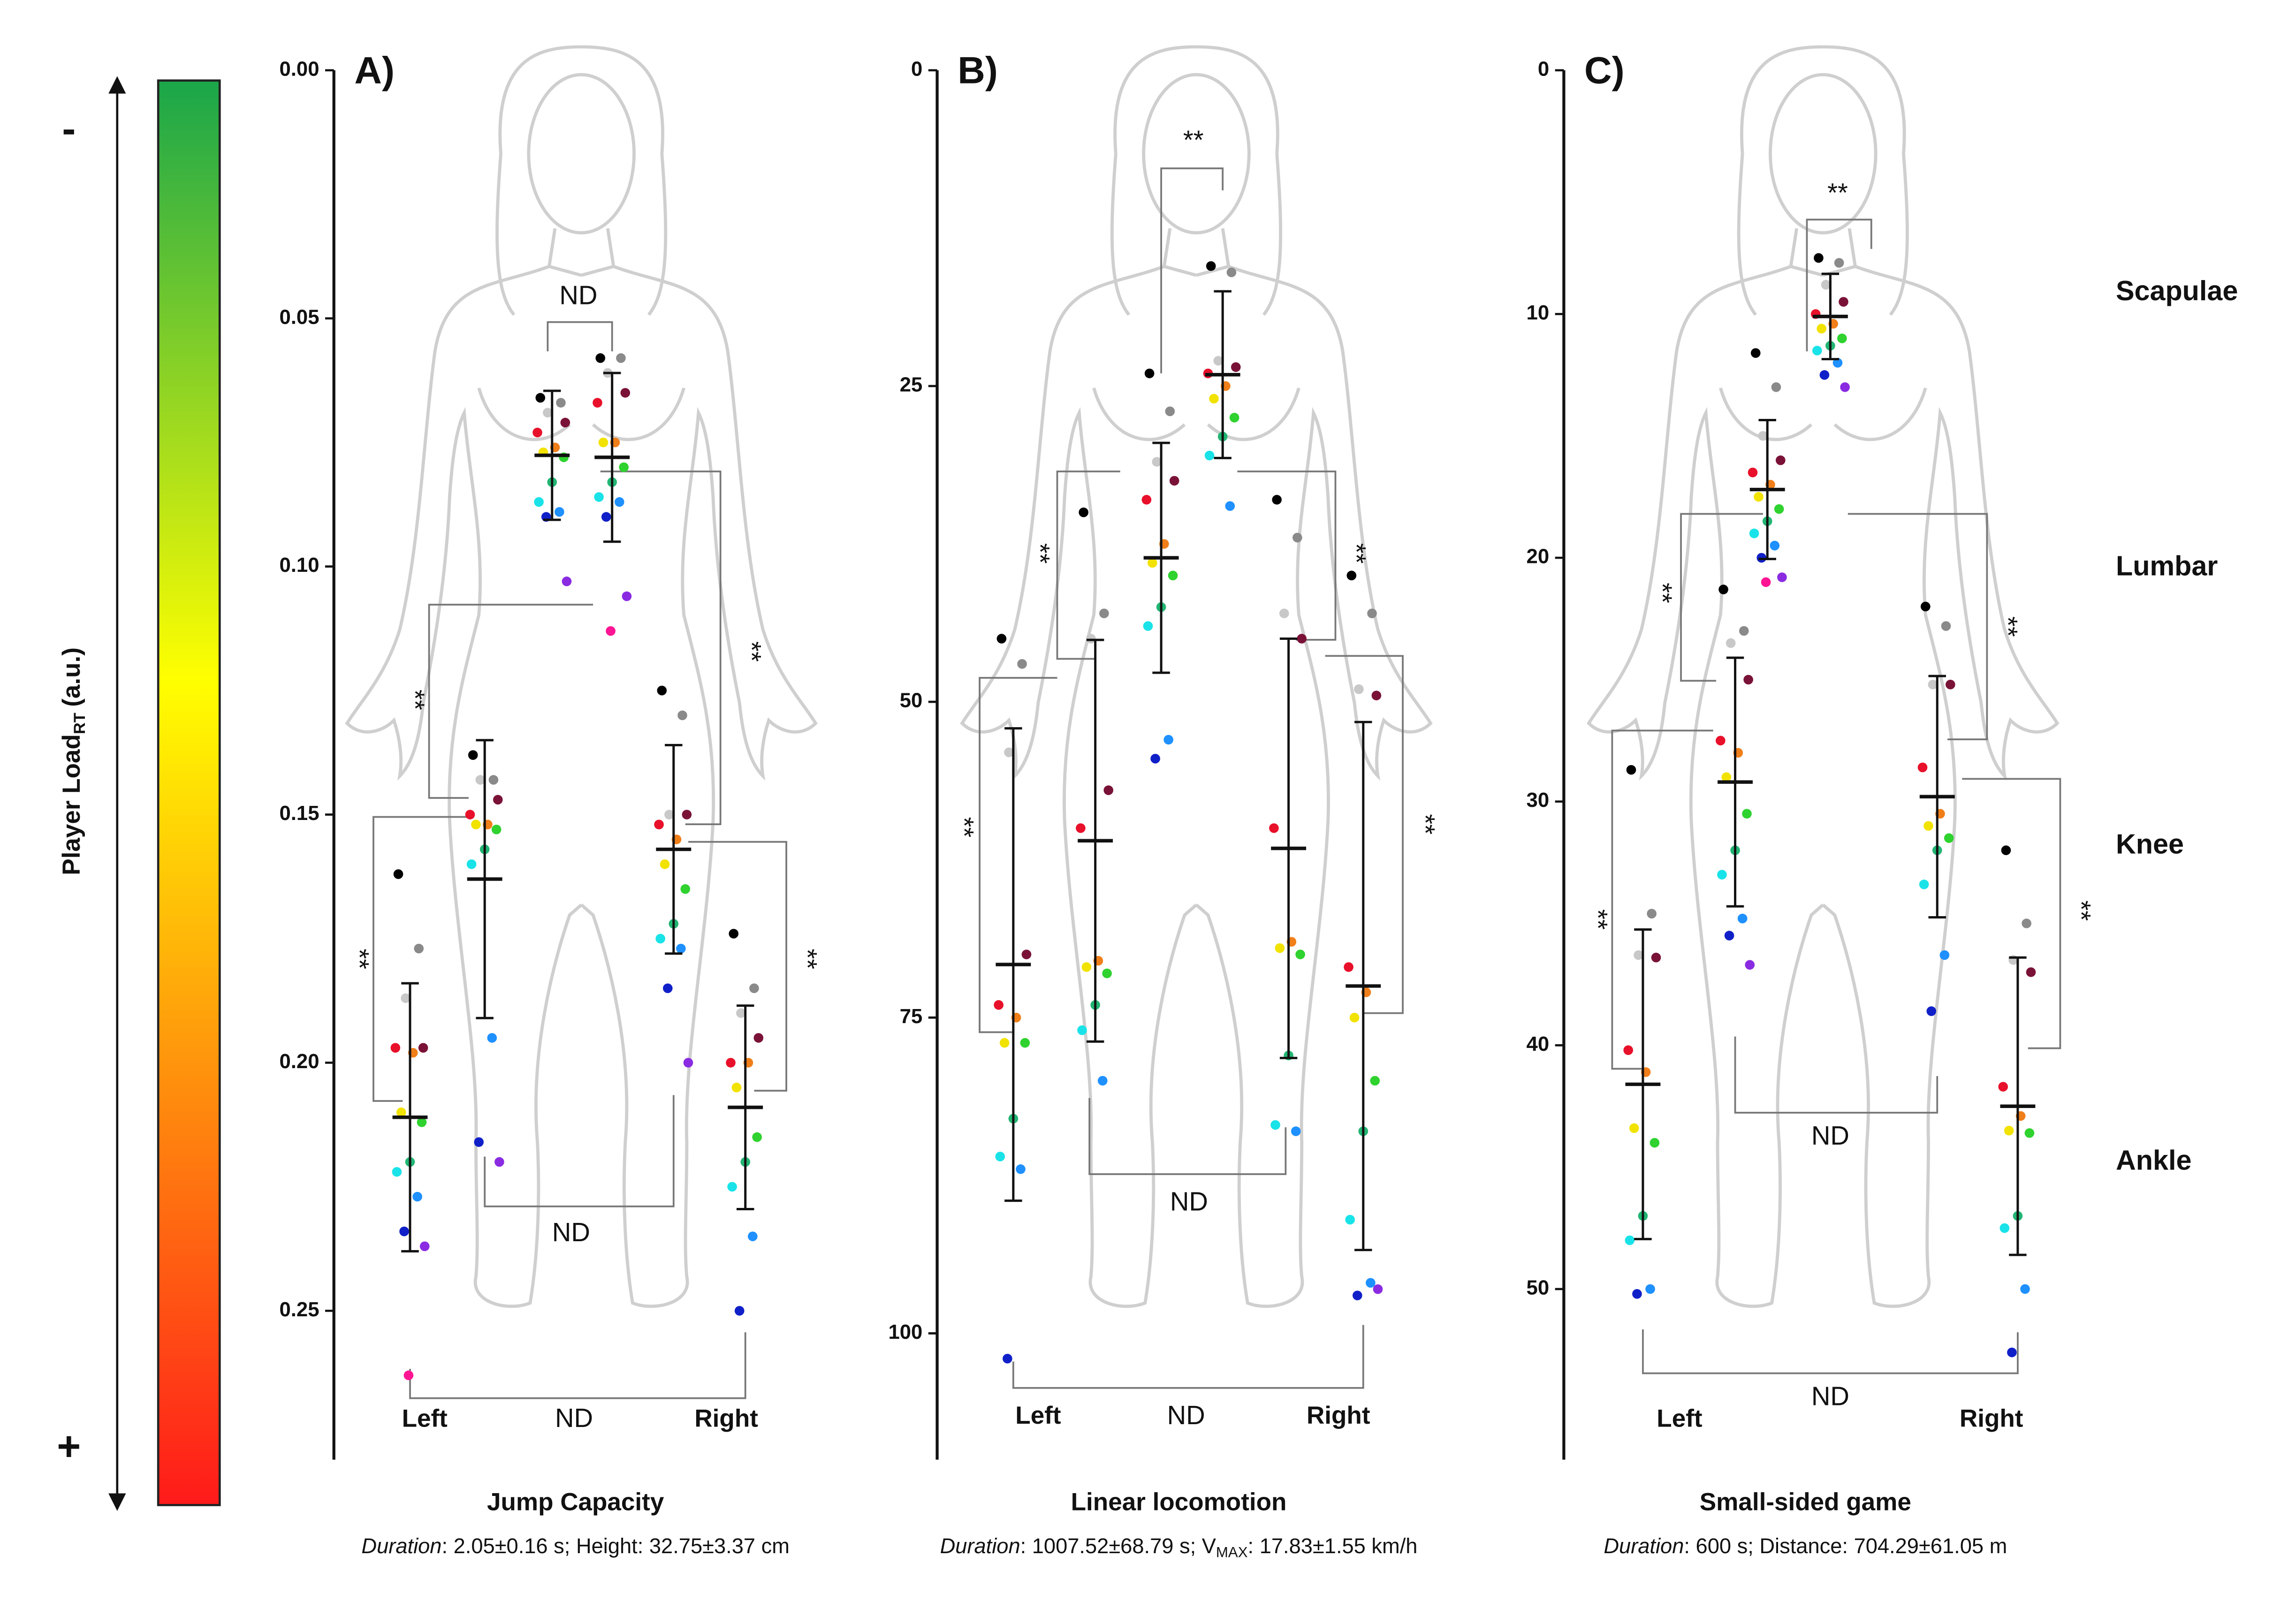 The width and height of the screenshot is (2296, 1609). I want to click on y-axis-label: Player LoadRT (a.u.), so click(73, 761).